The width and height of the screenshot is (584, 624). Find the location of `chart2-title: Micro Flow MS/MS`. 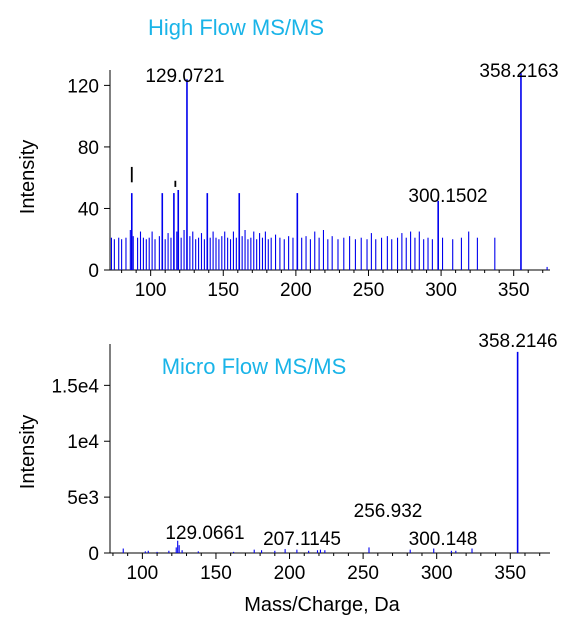

chart2-title: Micro Flow MS/MS is located at coordinates (254, 366).